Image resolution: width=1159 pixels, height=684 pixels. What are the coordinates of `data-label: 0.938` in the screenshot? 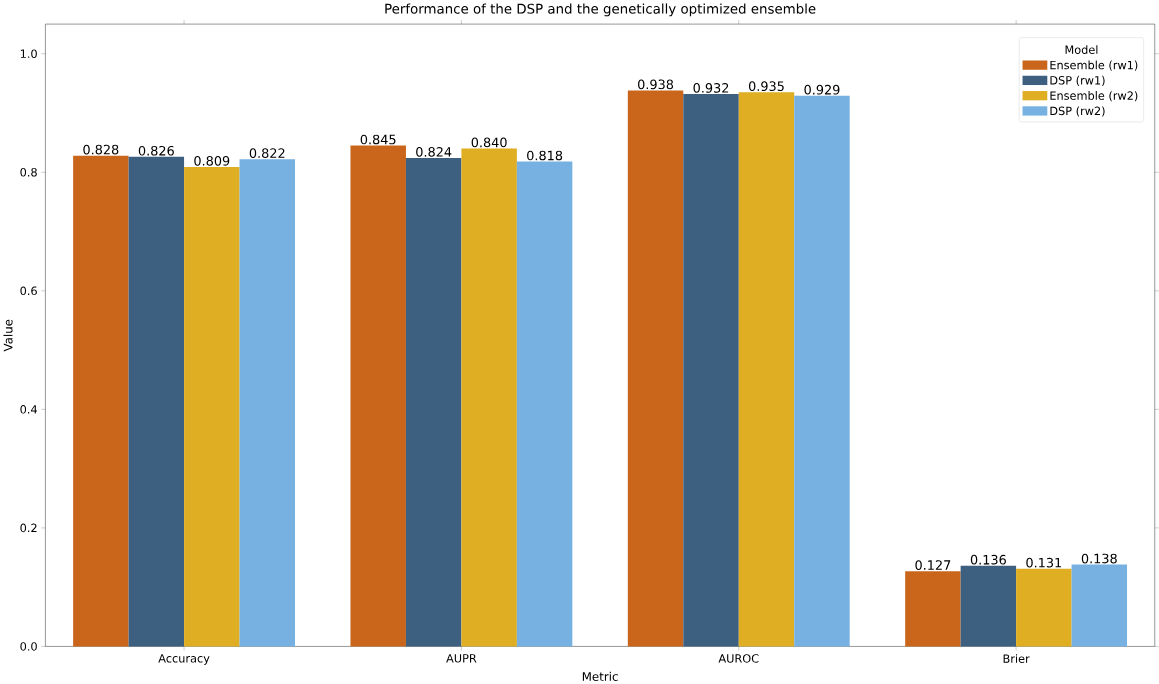 It's located at (656, 84).